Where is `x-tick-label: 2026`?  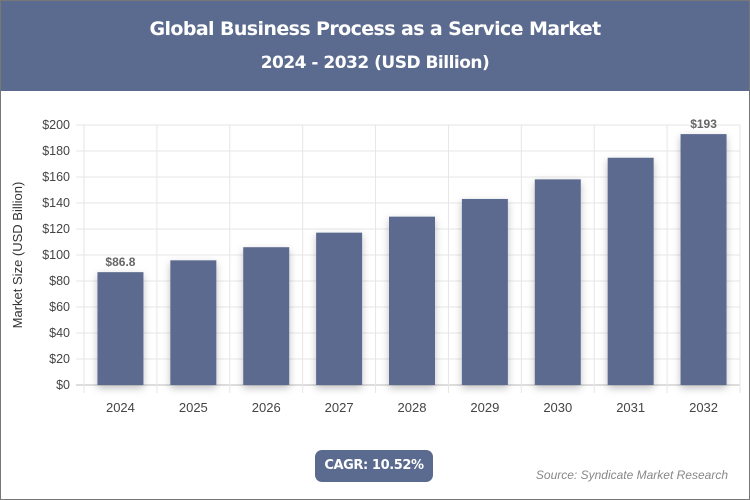 x-tick-label: 2026 is located at coordinates (266, 407).